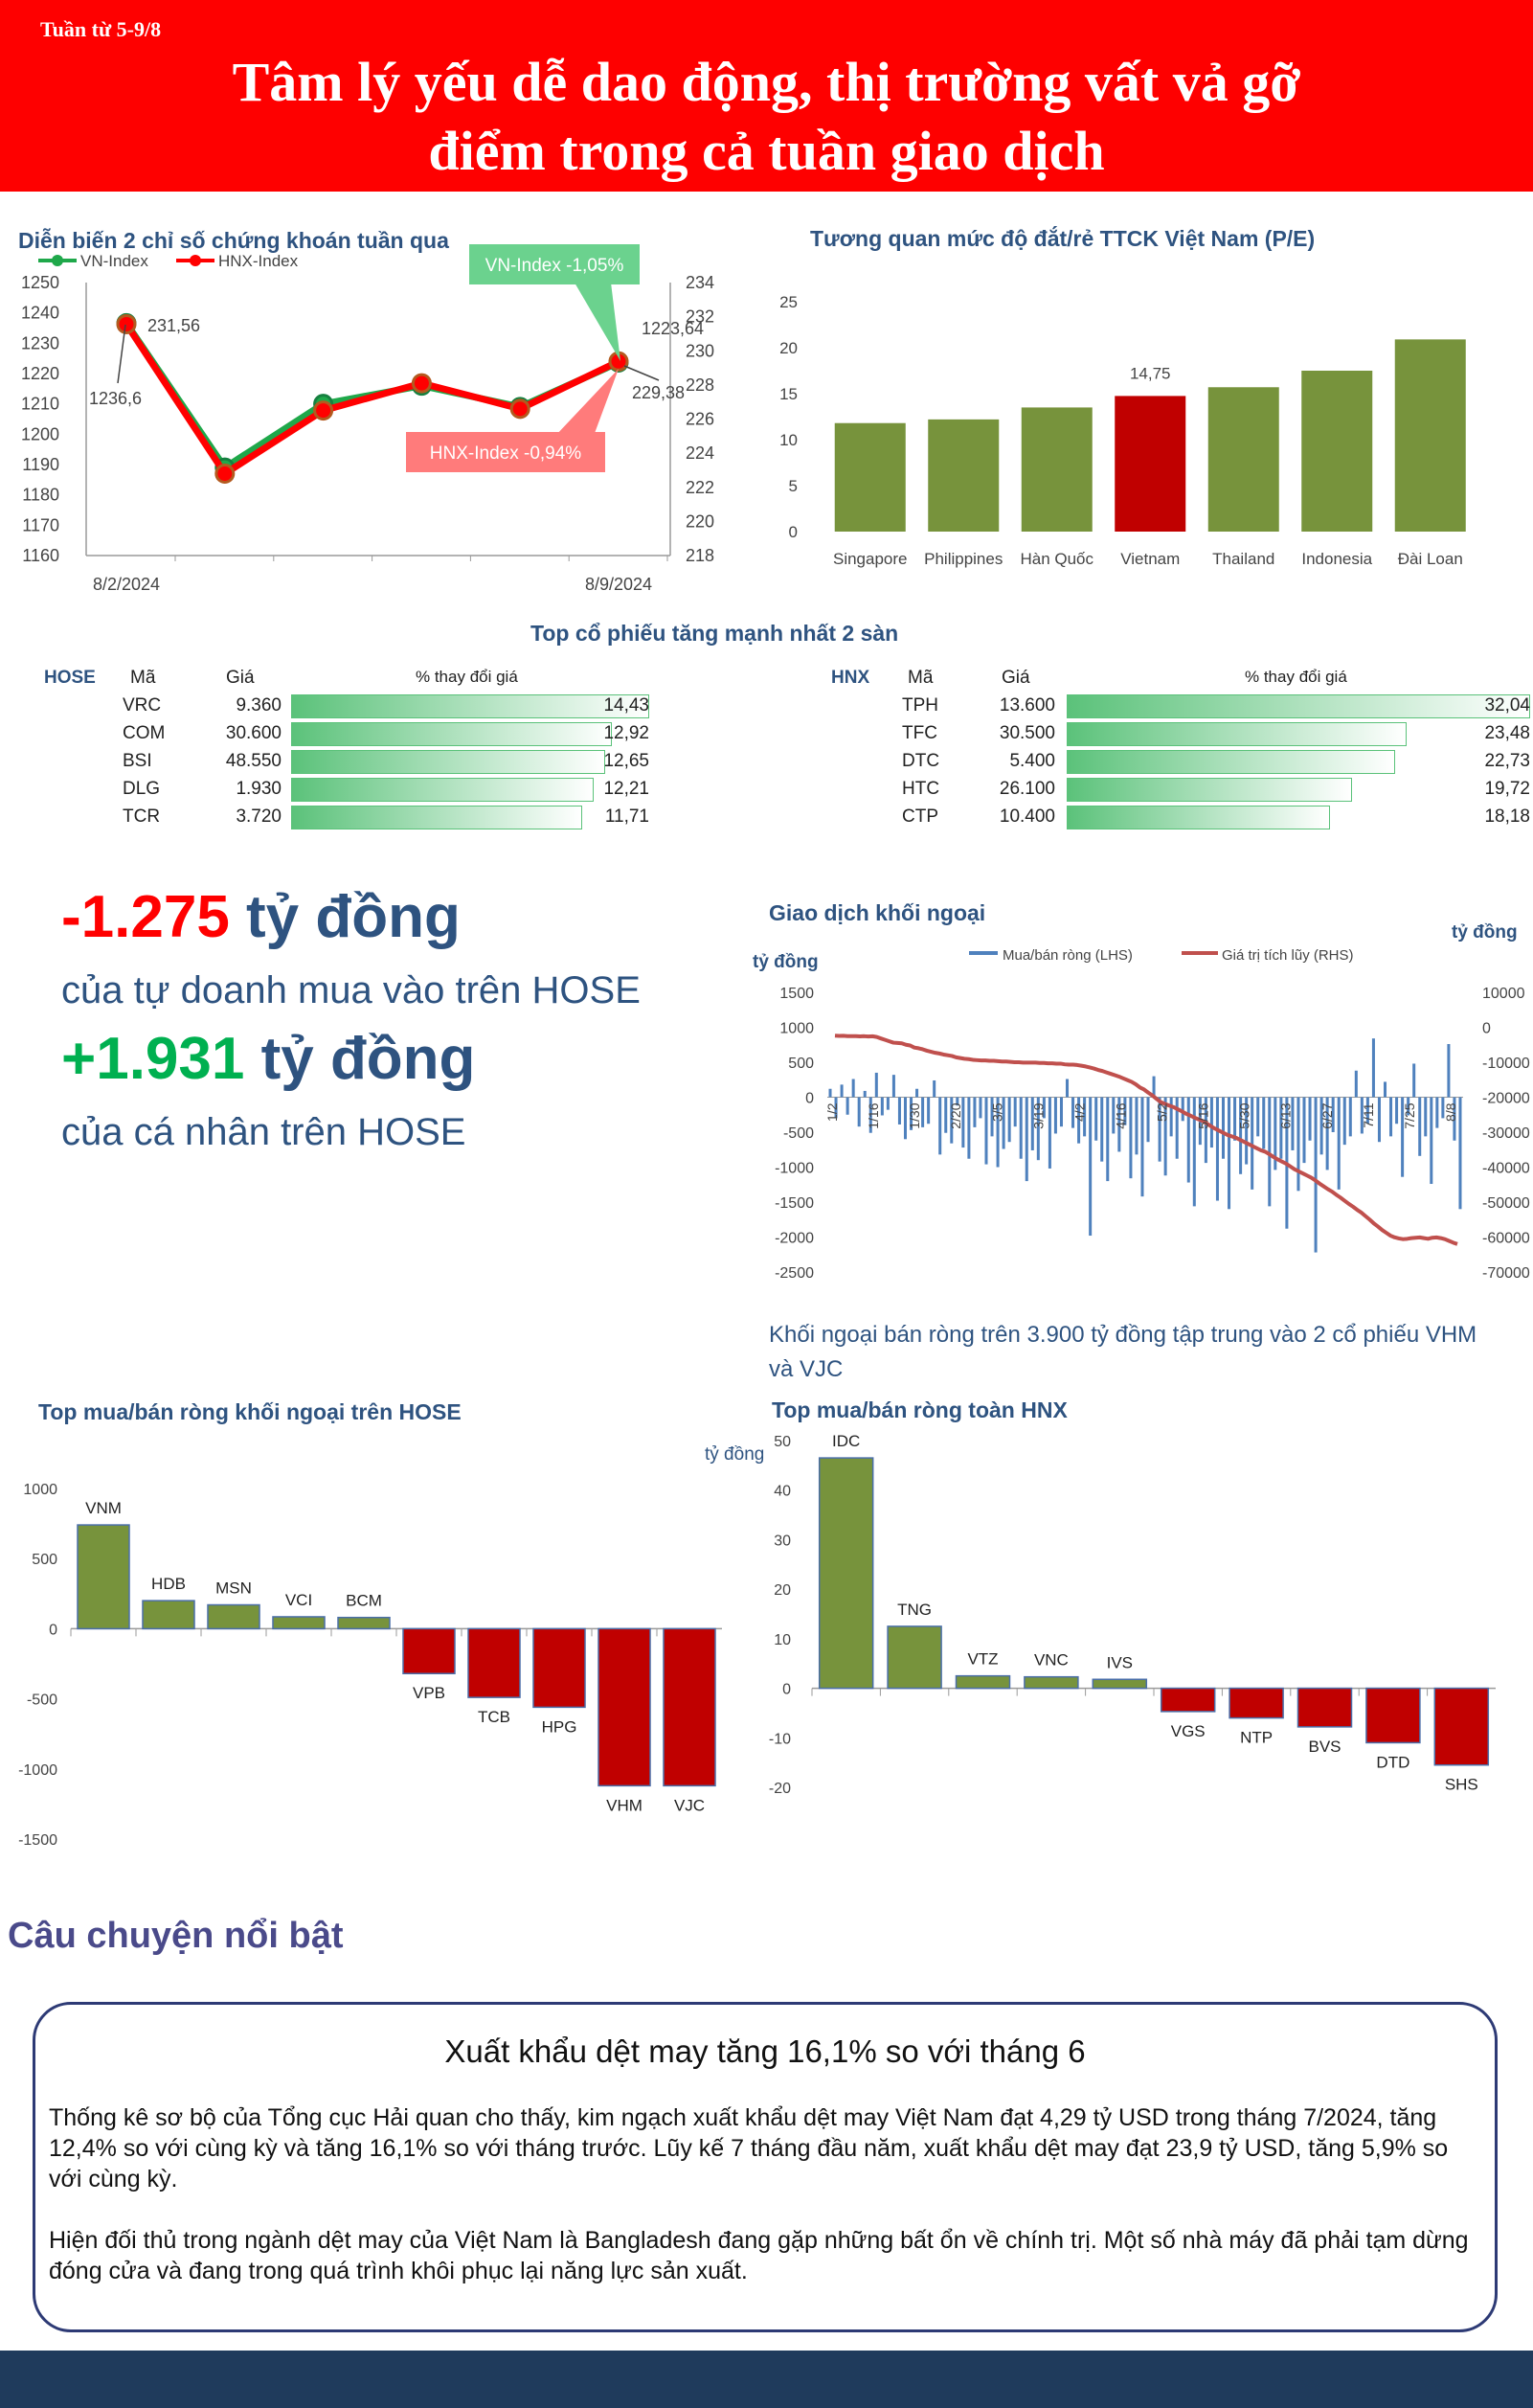 Image resolution: width=1533 pixels, height=2408 pixels. I want to click on y-tick-left: 1240, so click(40, 313).